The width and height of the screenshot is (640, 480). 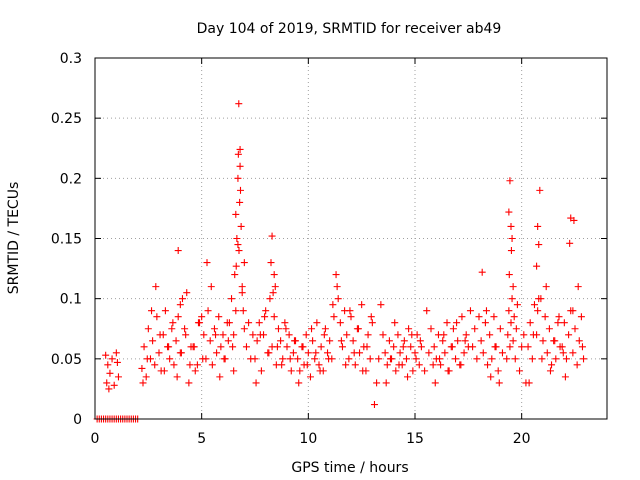 I want to click on x-tick-label: 5, so click(x=201, y=439).